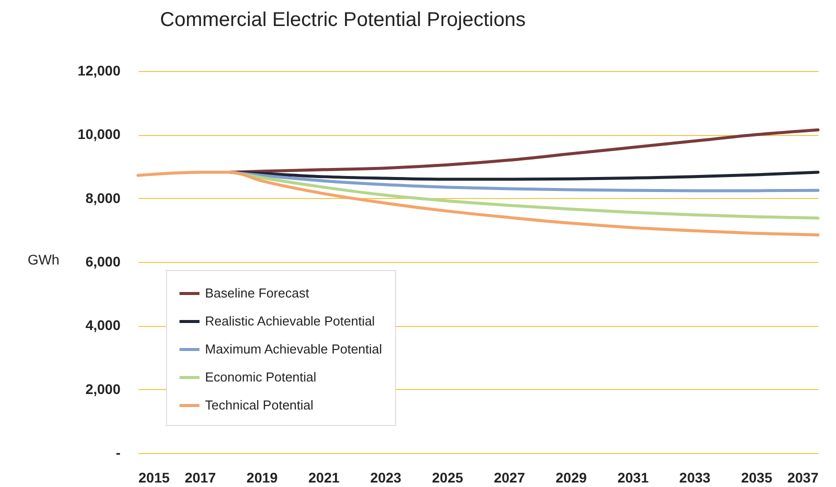 This screenshot has height=487, width=836. Describe the element at coordinates (99, 134) in the screenshot. I see `y-tick-label: 10,000` at that location.